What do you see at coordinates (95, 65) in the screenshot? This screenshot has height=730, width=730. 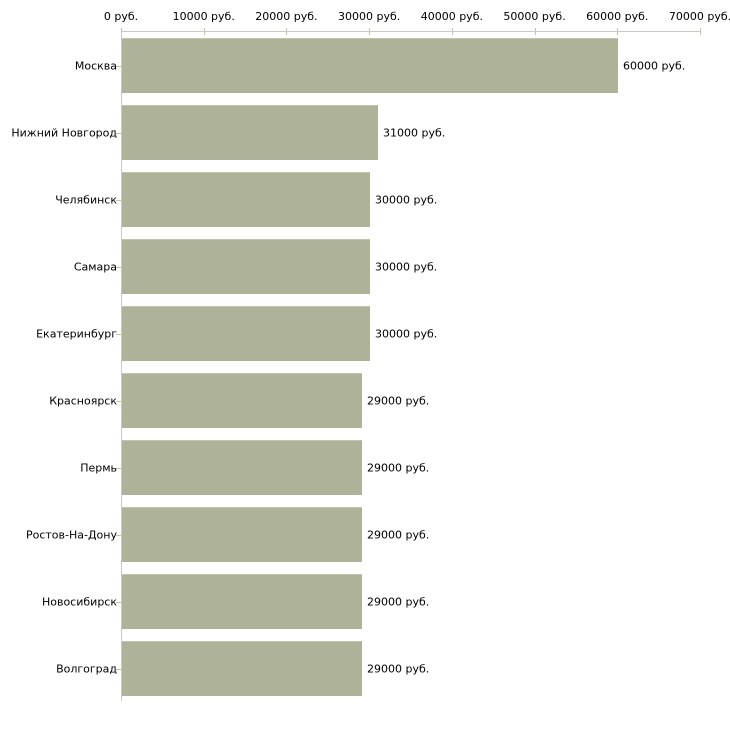 I see `category-label: Москва` at bounding box center [95, 65].